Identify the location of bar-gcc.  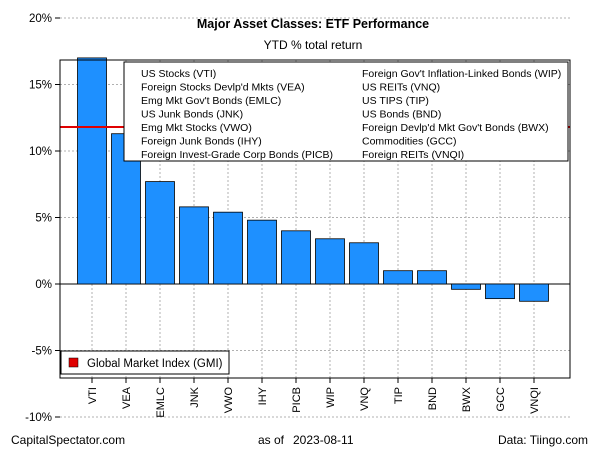
(500, 291).